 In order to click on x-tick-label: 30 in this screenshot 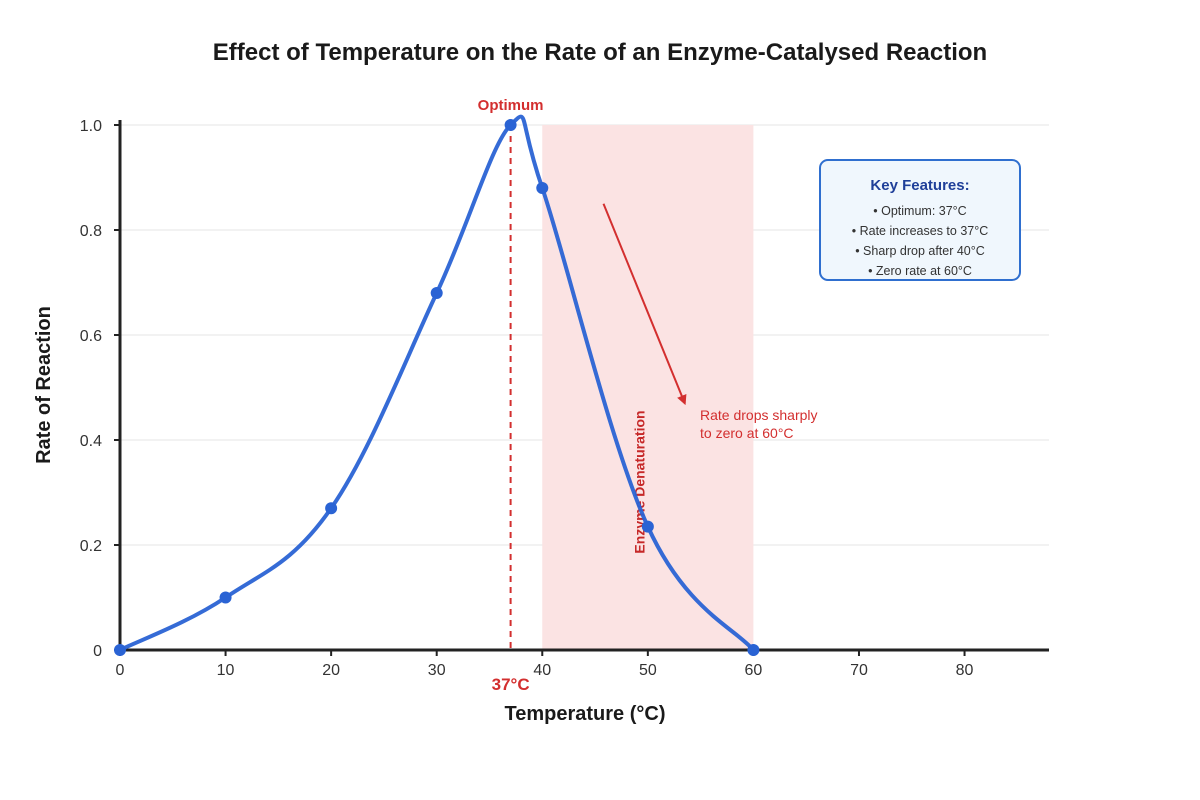, I will do `click(437, 670)`.